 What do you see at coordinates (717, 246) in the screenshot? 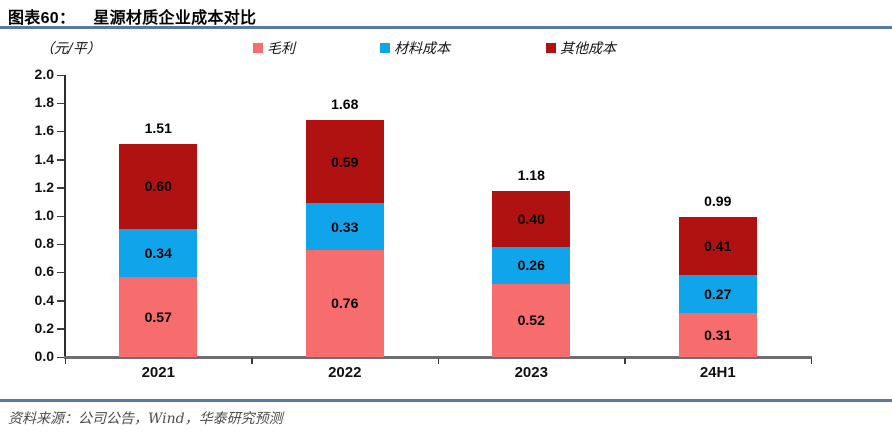
I see `bar-segment: 0.41` at bounding box center [717, 246].